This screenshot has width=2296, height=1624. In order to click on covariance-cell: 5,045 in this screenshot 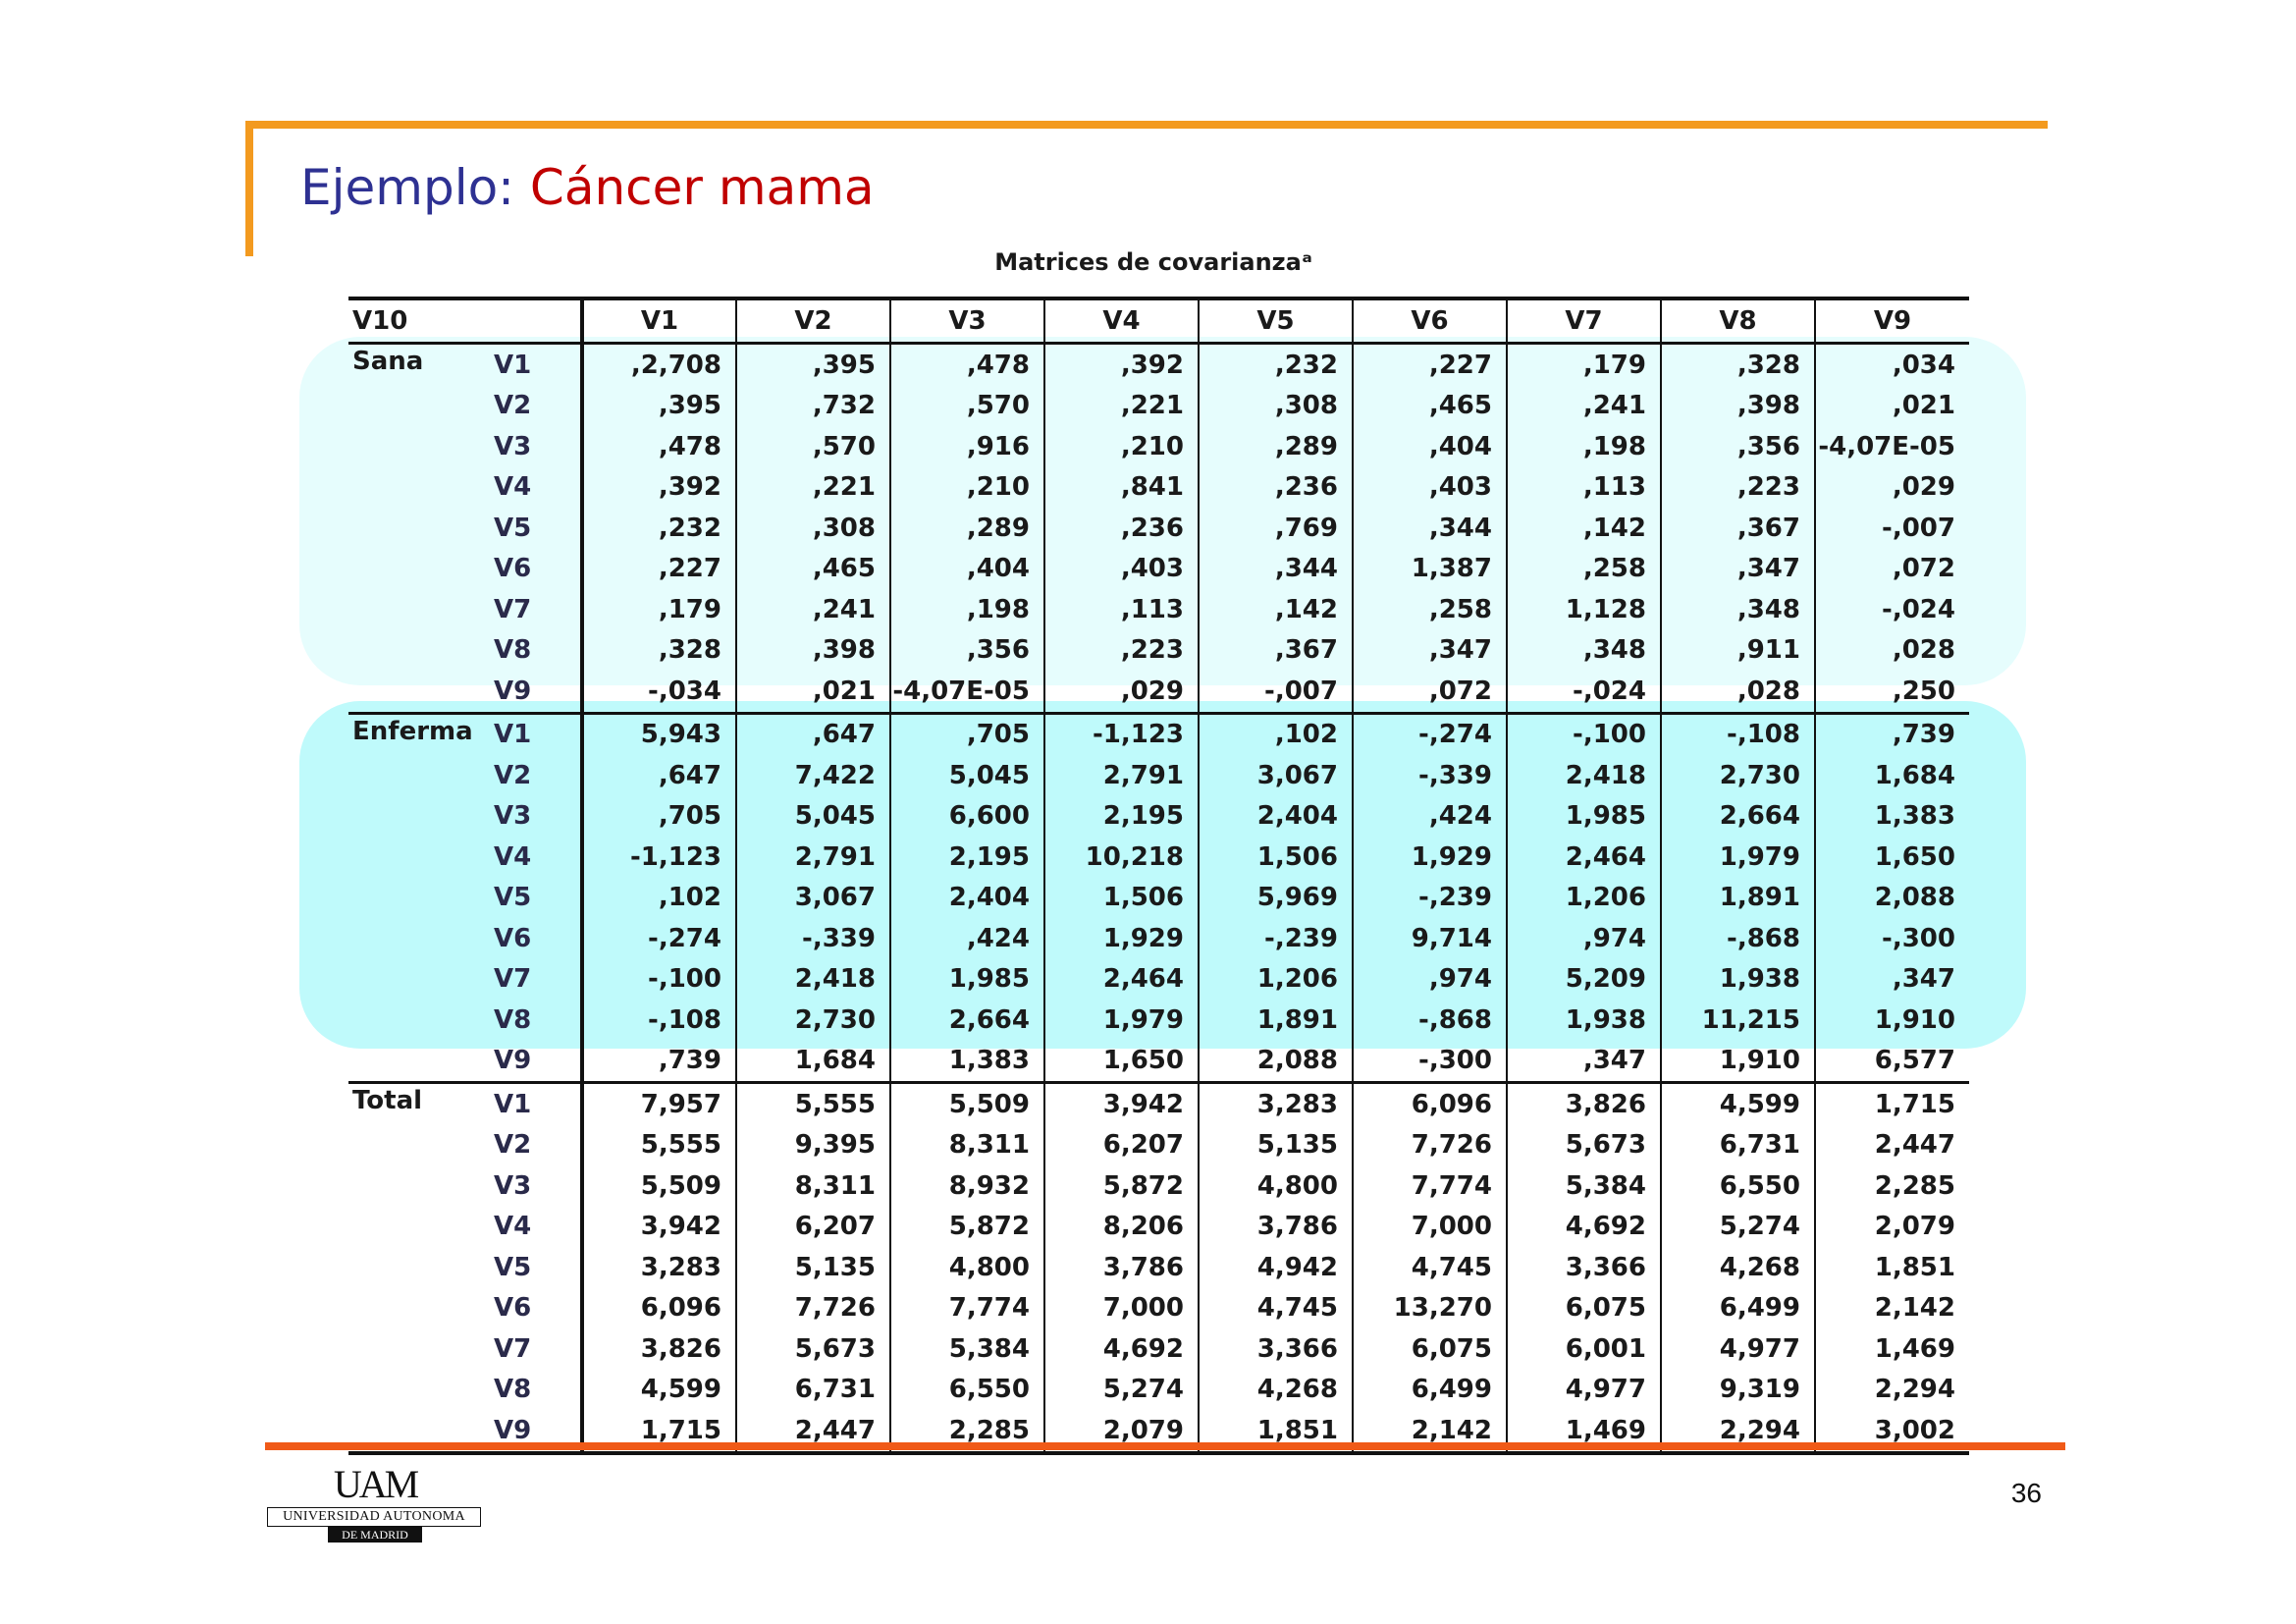, I will do `click(967, 775)`.